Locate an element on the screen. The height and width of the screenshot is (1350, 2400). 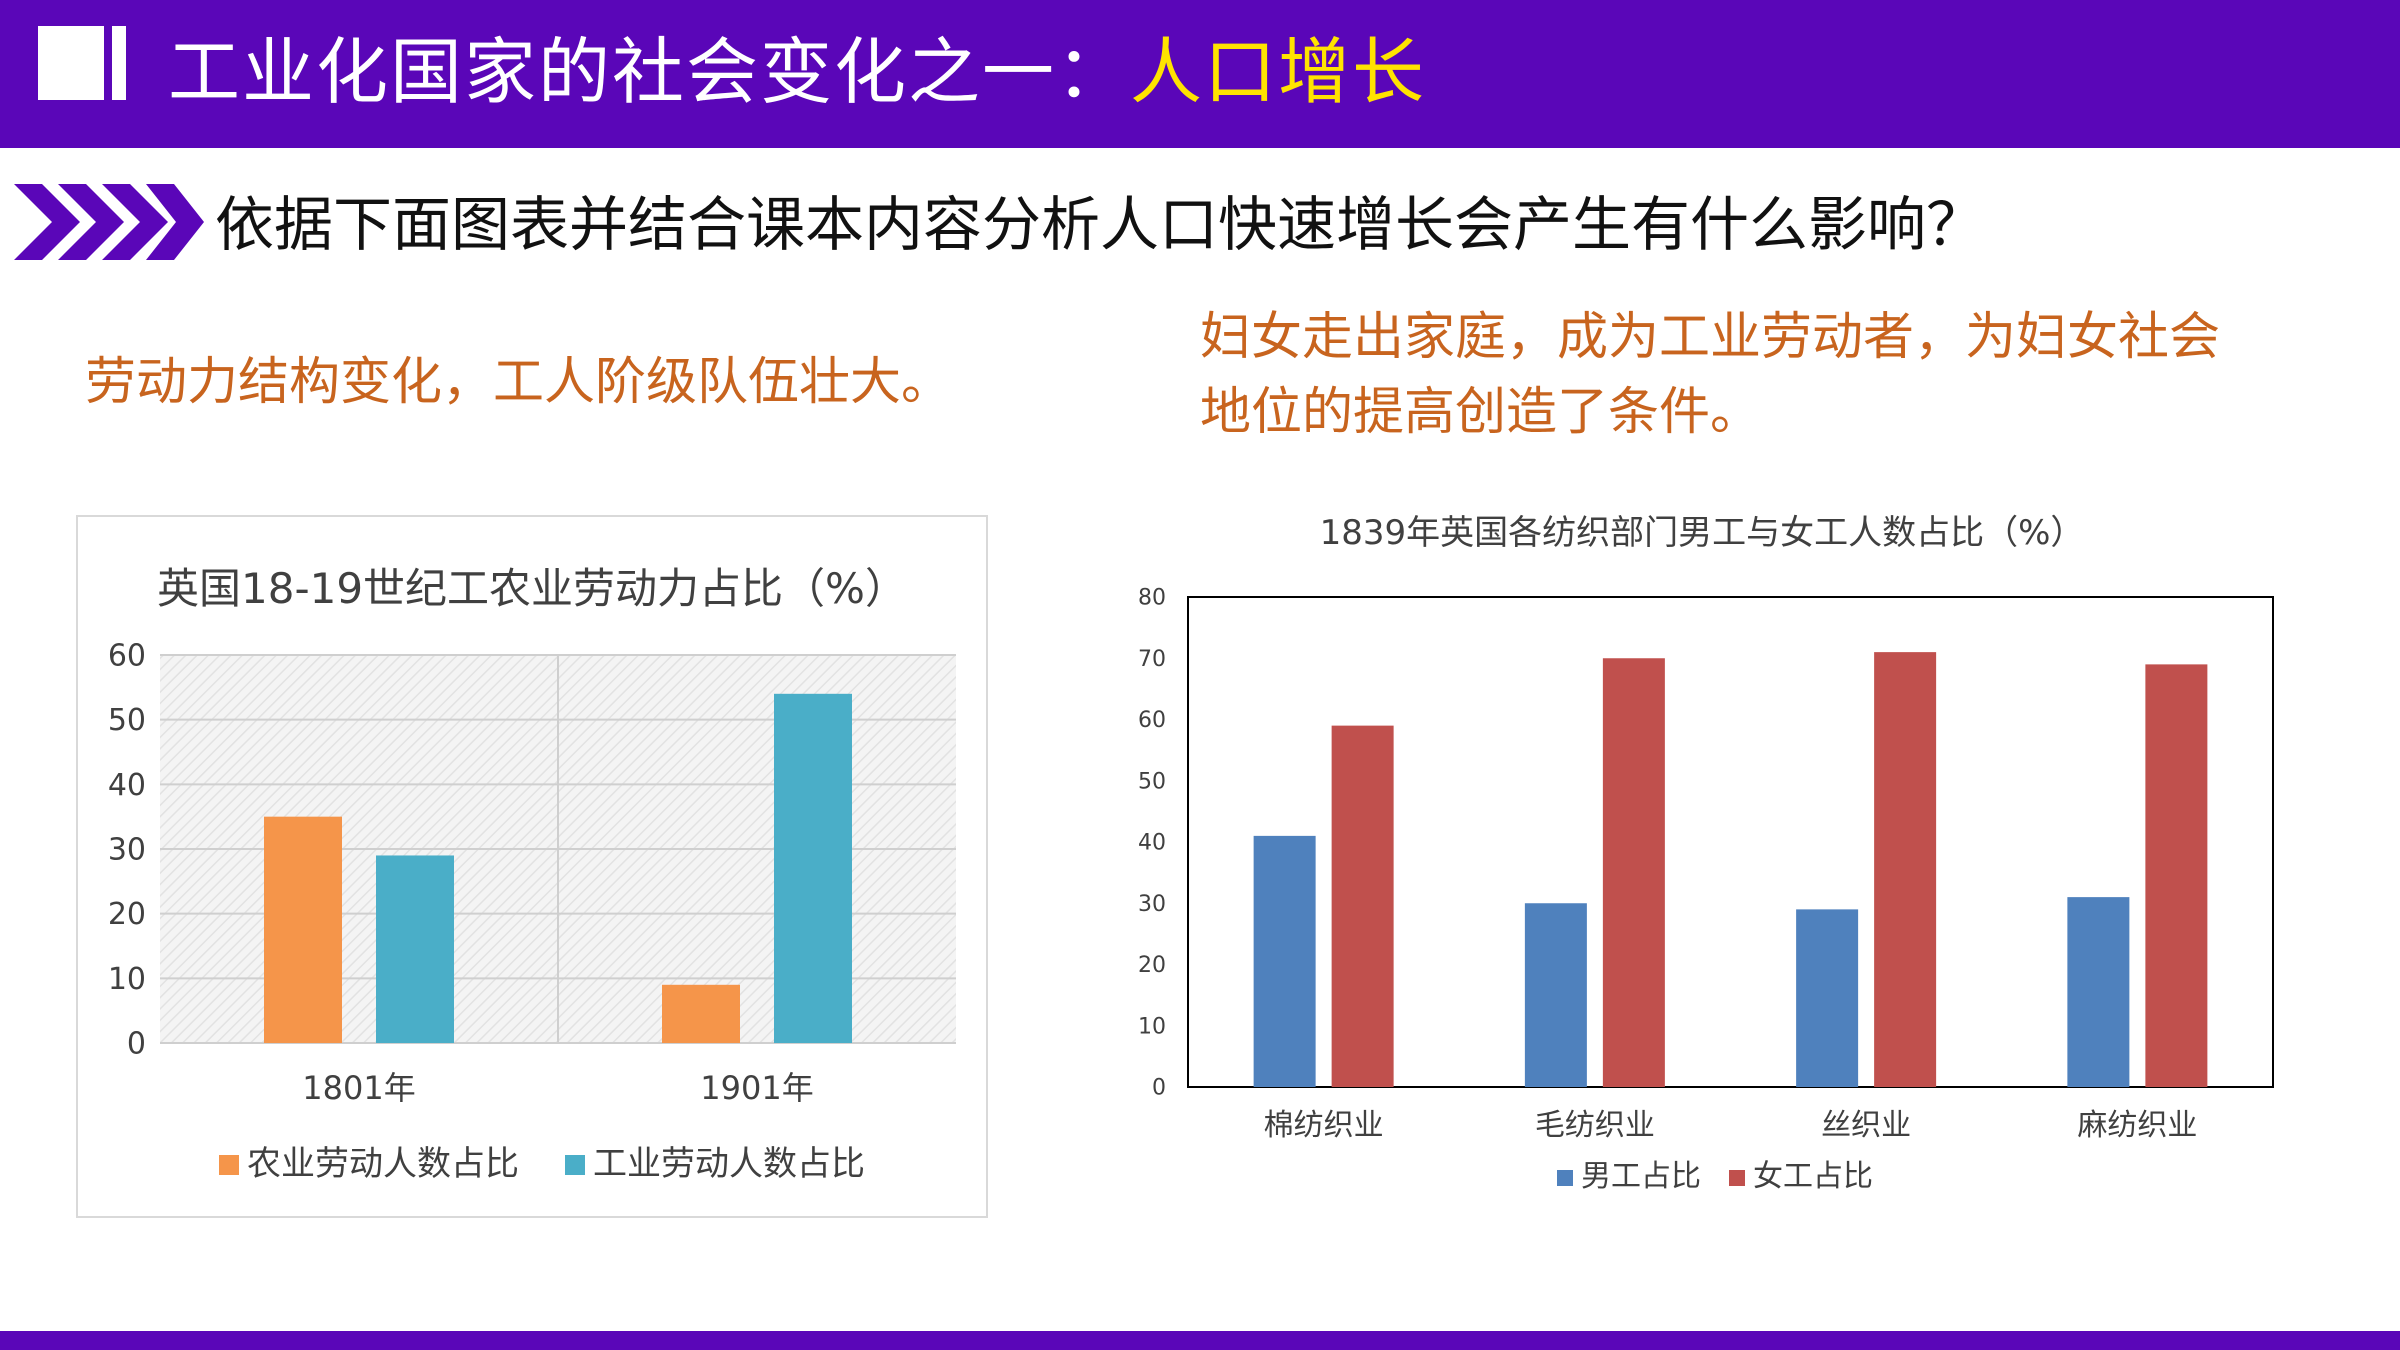
x-category-label: 1901年 is located at coordinates (756, 1088).